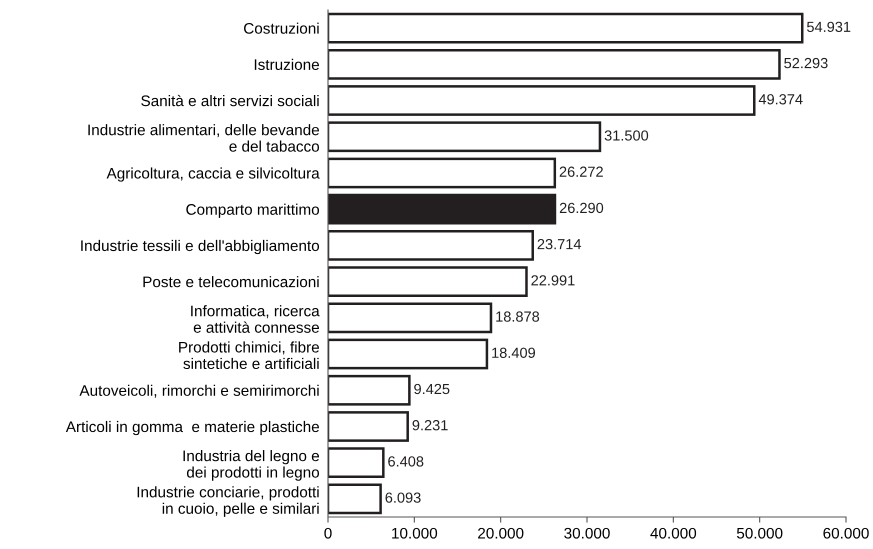 The height and width of the screenshot is (549, 873). What do you see at coordinates (328, 533) in the screenshot?
I see `x-tick-label: 0` at bounding box center [328, 533].